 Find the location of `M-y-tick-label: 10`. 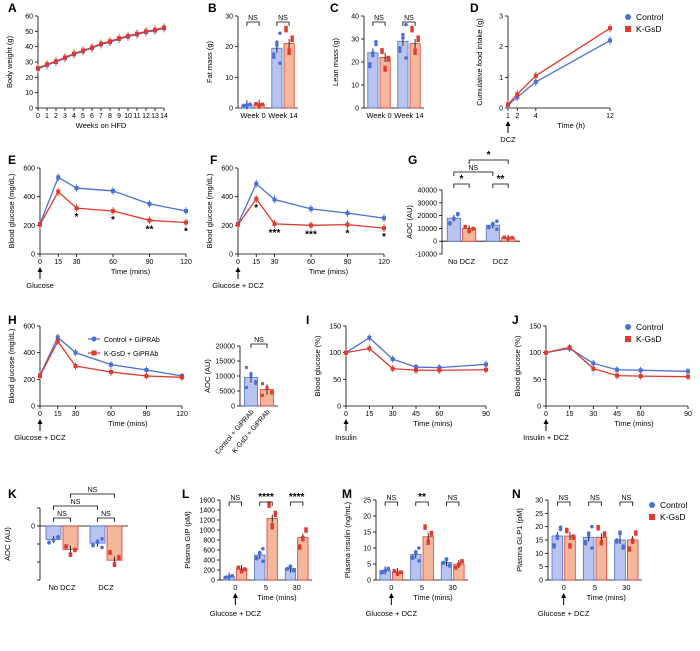

M-y-tick-label: 10 is located at coordinates (367, 549).